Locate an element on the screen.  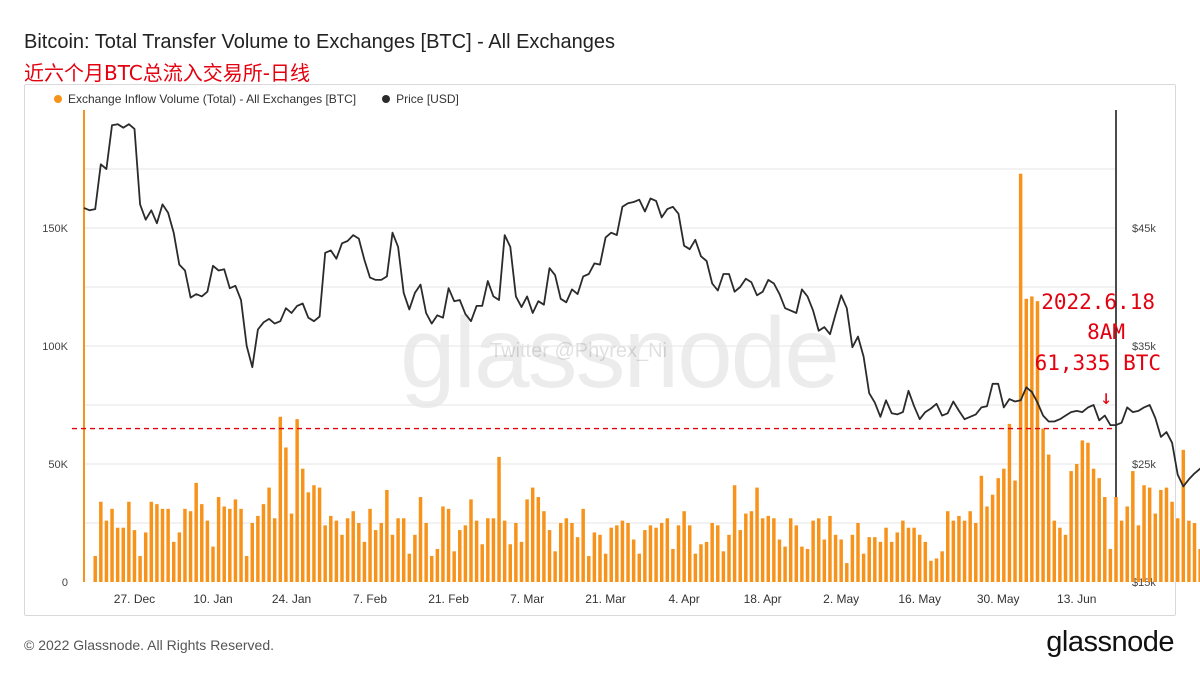
annotation-value: 61,335 BTC is located at coordinates (1097, 363).